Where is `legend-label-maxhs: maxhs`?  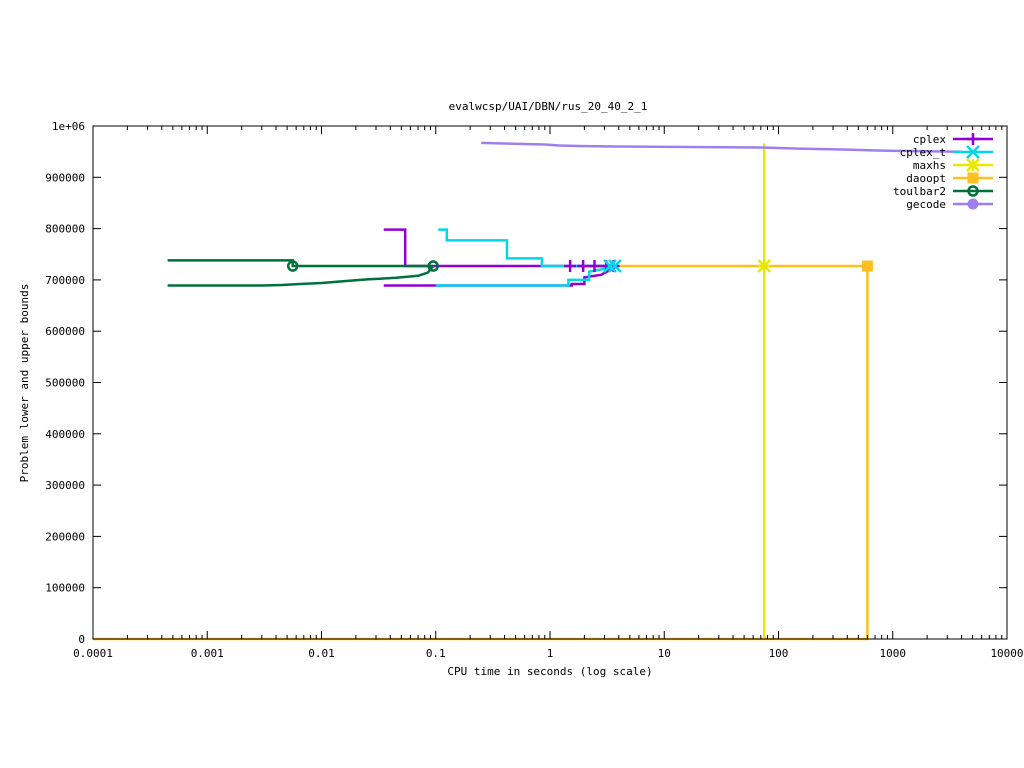
legend-label-maxhs: maxhs is located at coordinates (929, 165).